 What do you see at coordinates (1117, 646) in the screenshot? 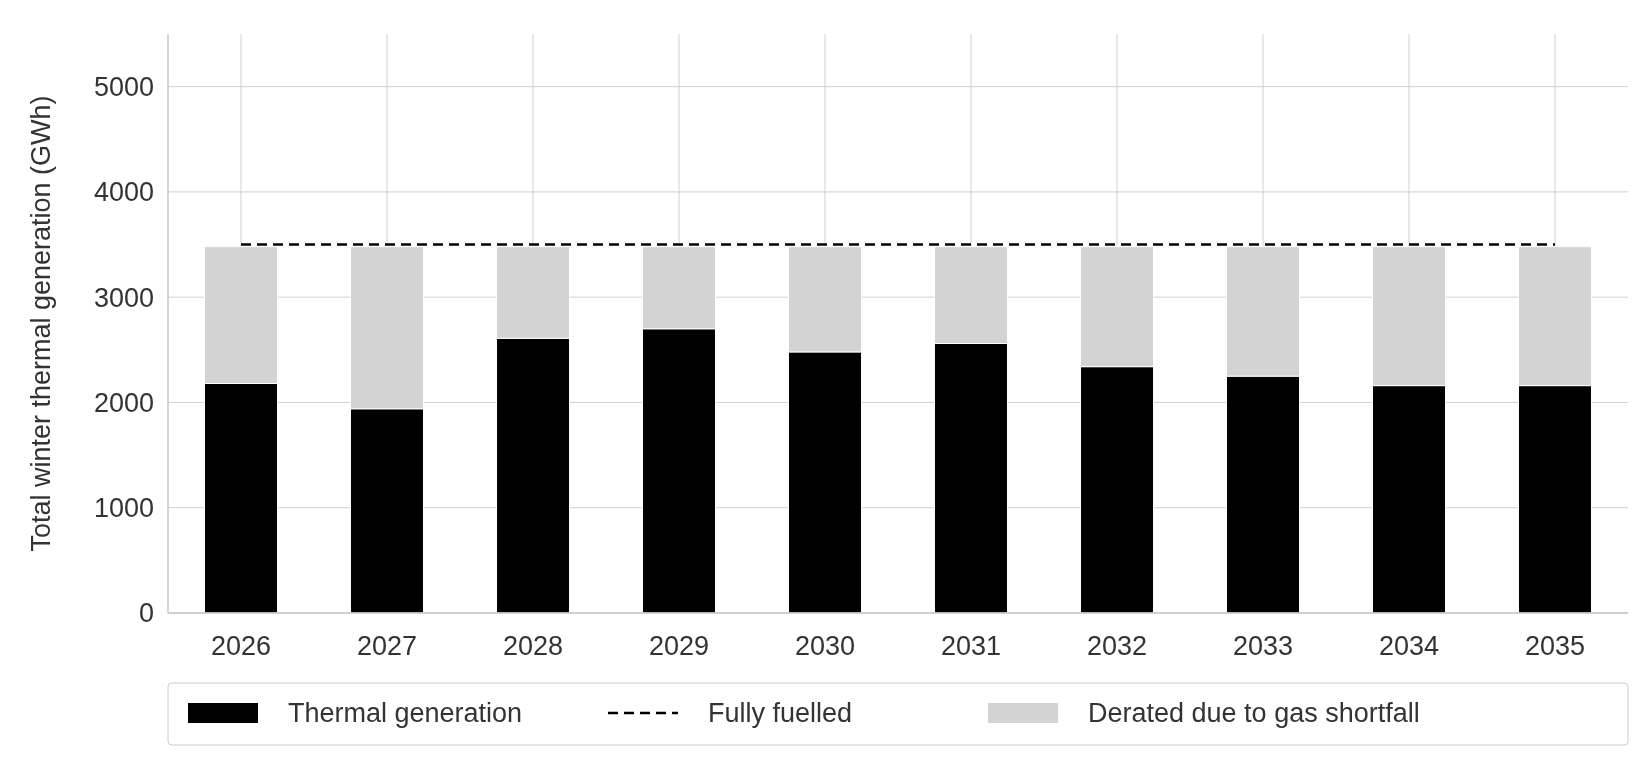
I see `x-tick-label: 2032` at bounding box center [1117, 646].